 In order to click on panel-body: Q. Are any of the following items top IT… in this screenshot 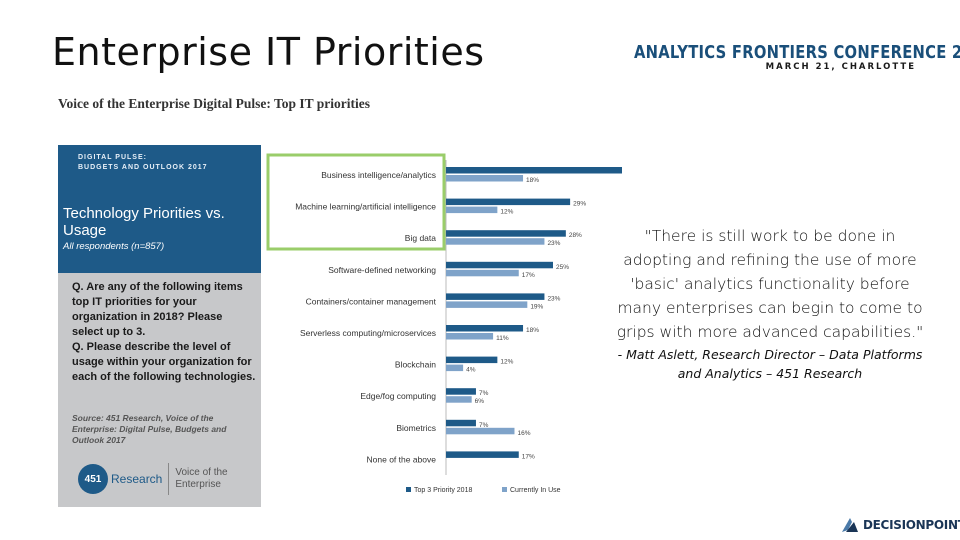, I will do `click(159, 390)`.